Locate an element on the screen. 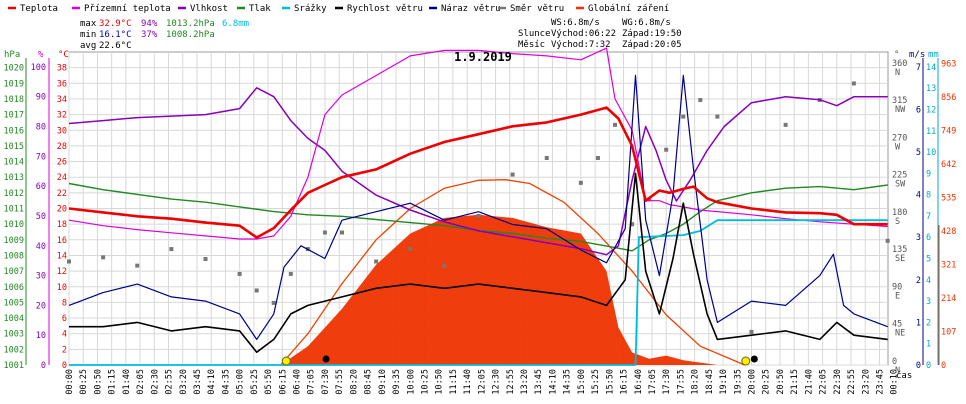 The image size is (966, 404). rain-tick: 14 is located at coordinates (931, 68).